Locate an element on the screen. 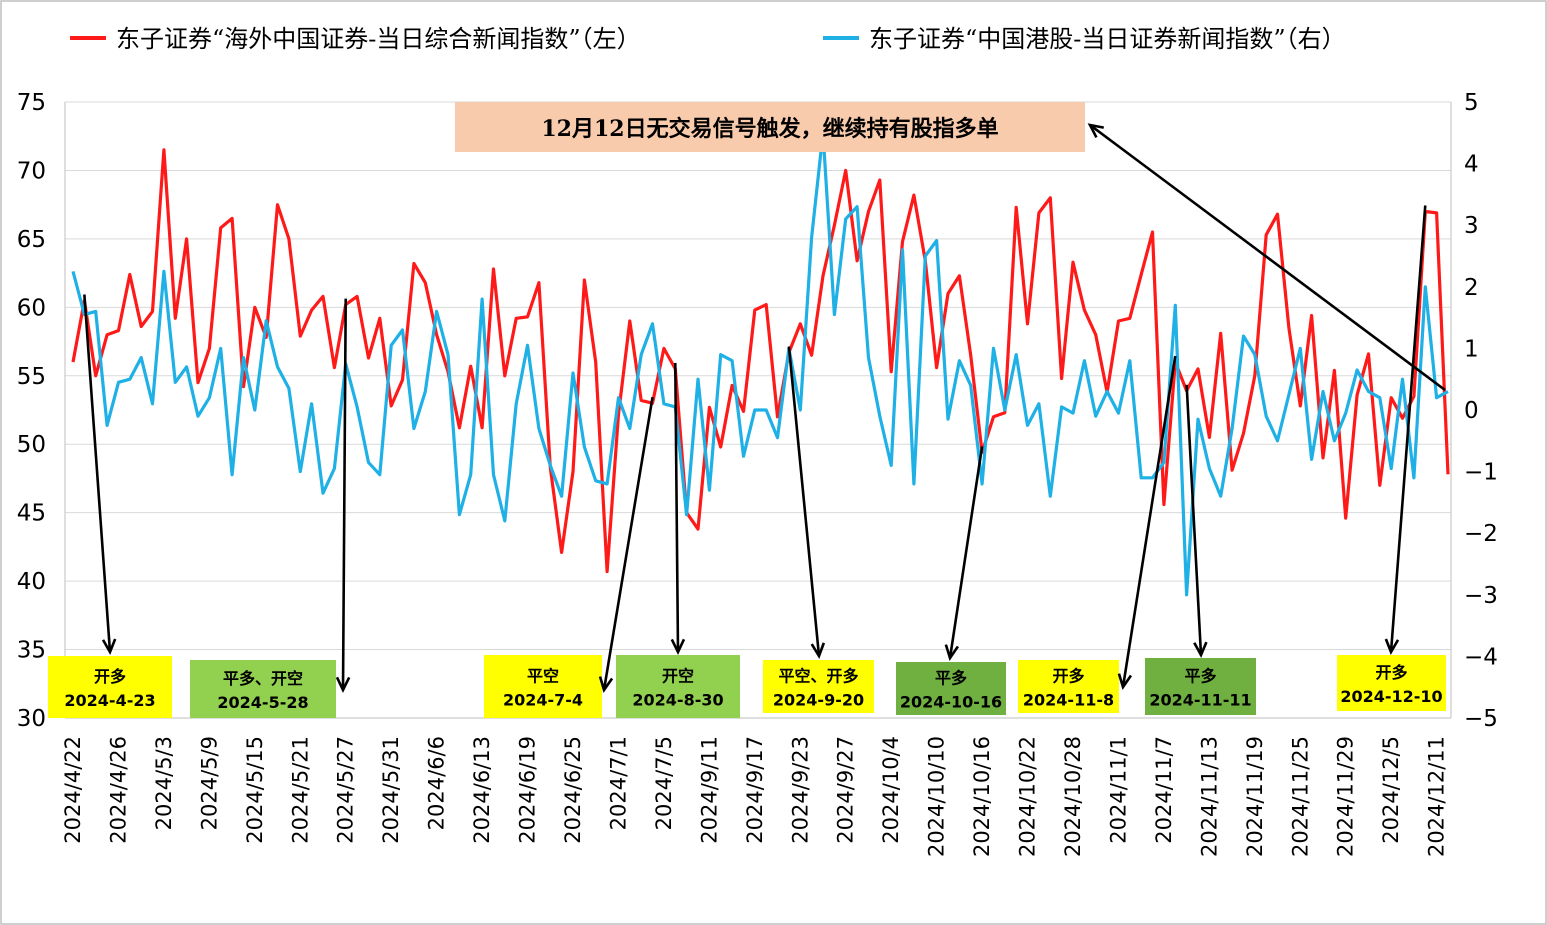 This screenshot has width=1547, height=925. annotation-date: 2024-12-10 is located at coordinates (1391, 696).